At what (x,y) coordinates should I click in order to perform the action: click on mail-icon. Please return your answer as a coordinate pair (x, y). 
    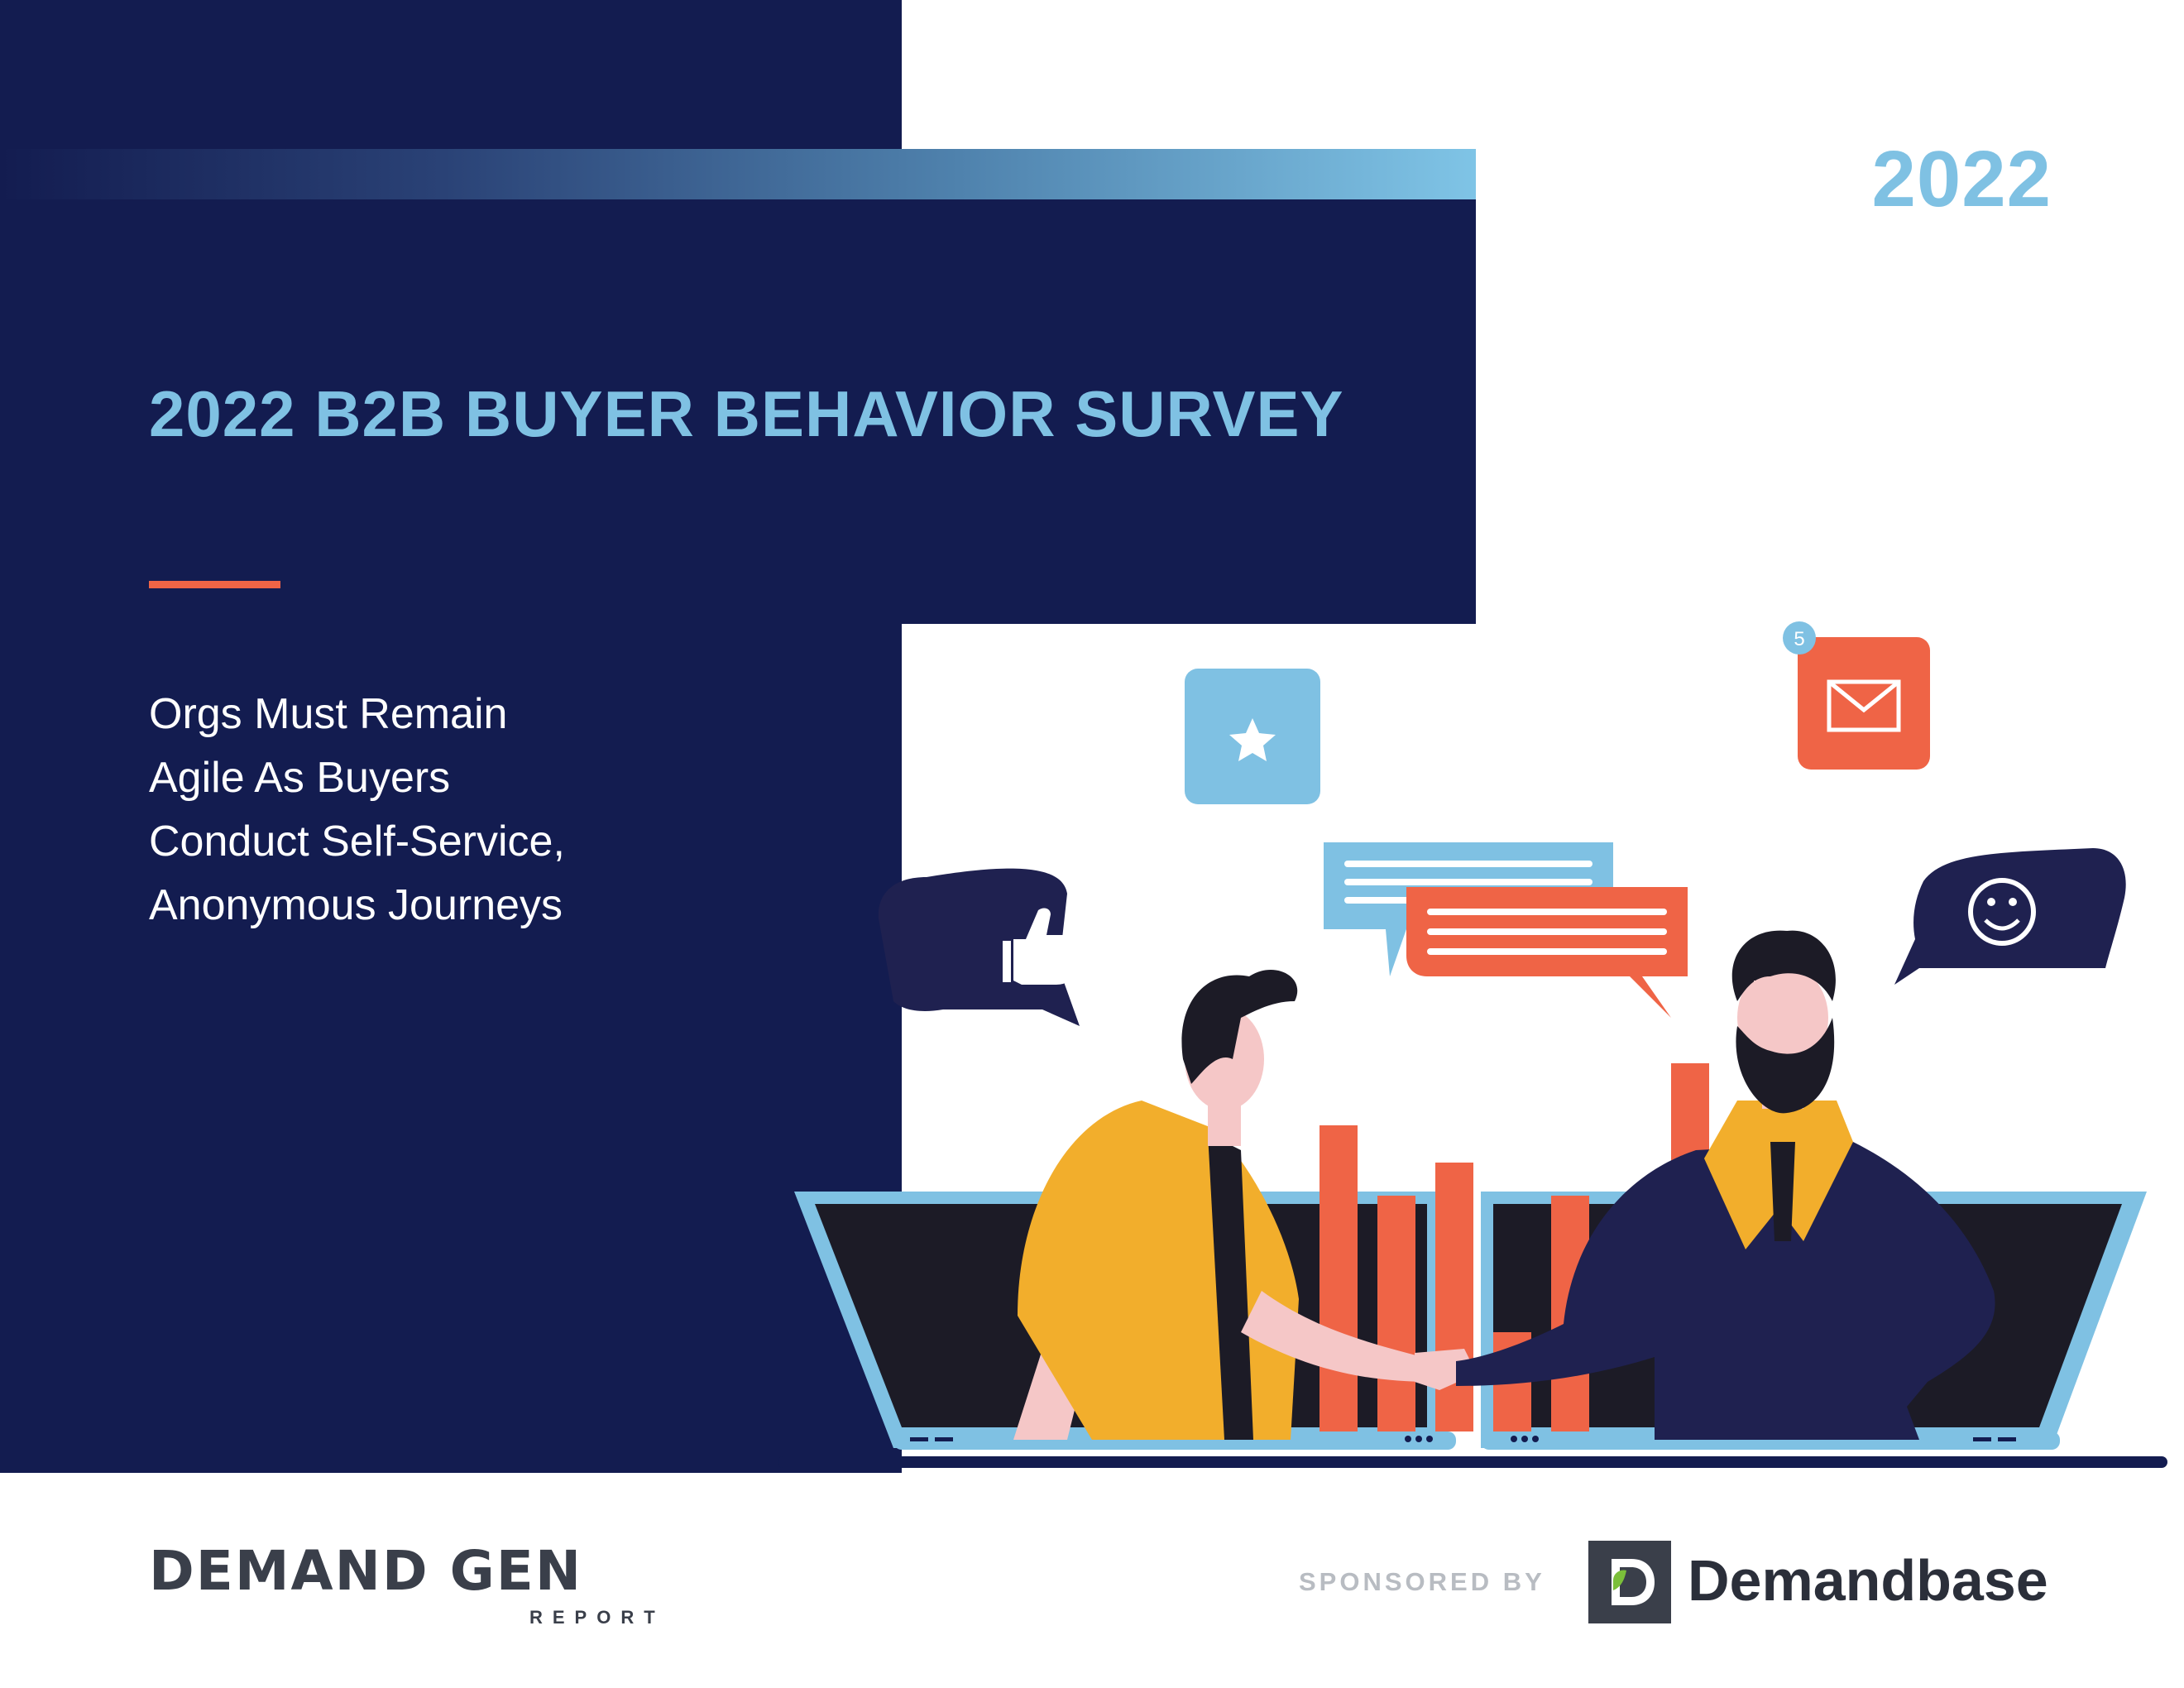
    Looking at the image, I should click on (1864, 705).